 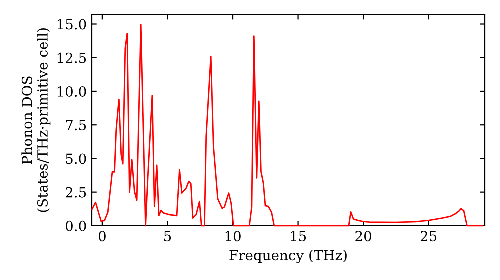 What do you see at coordinates (76, 159) in the screenshot?
I see `y-tick-label: 5.0` at bounding box center [76, 159].